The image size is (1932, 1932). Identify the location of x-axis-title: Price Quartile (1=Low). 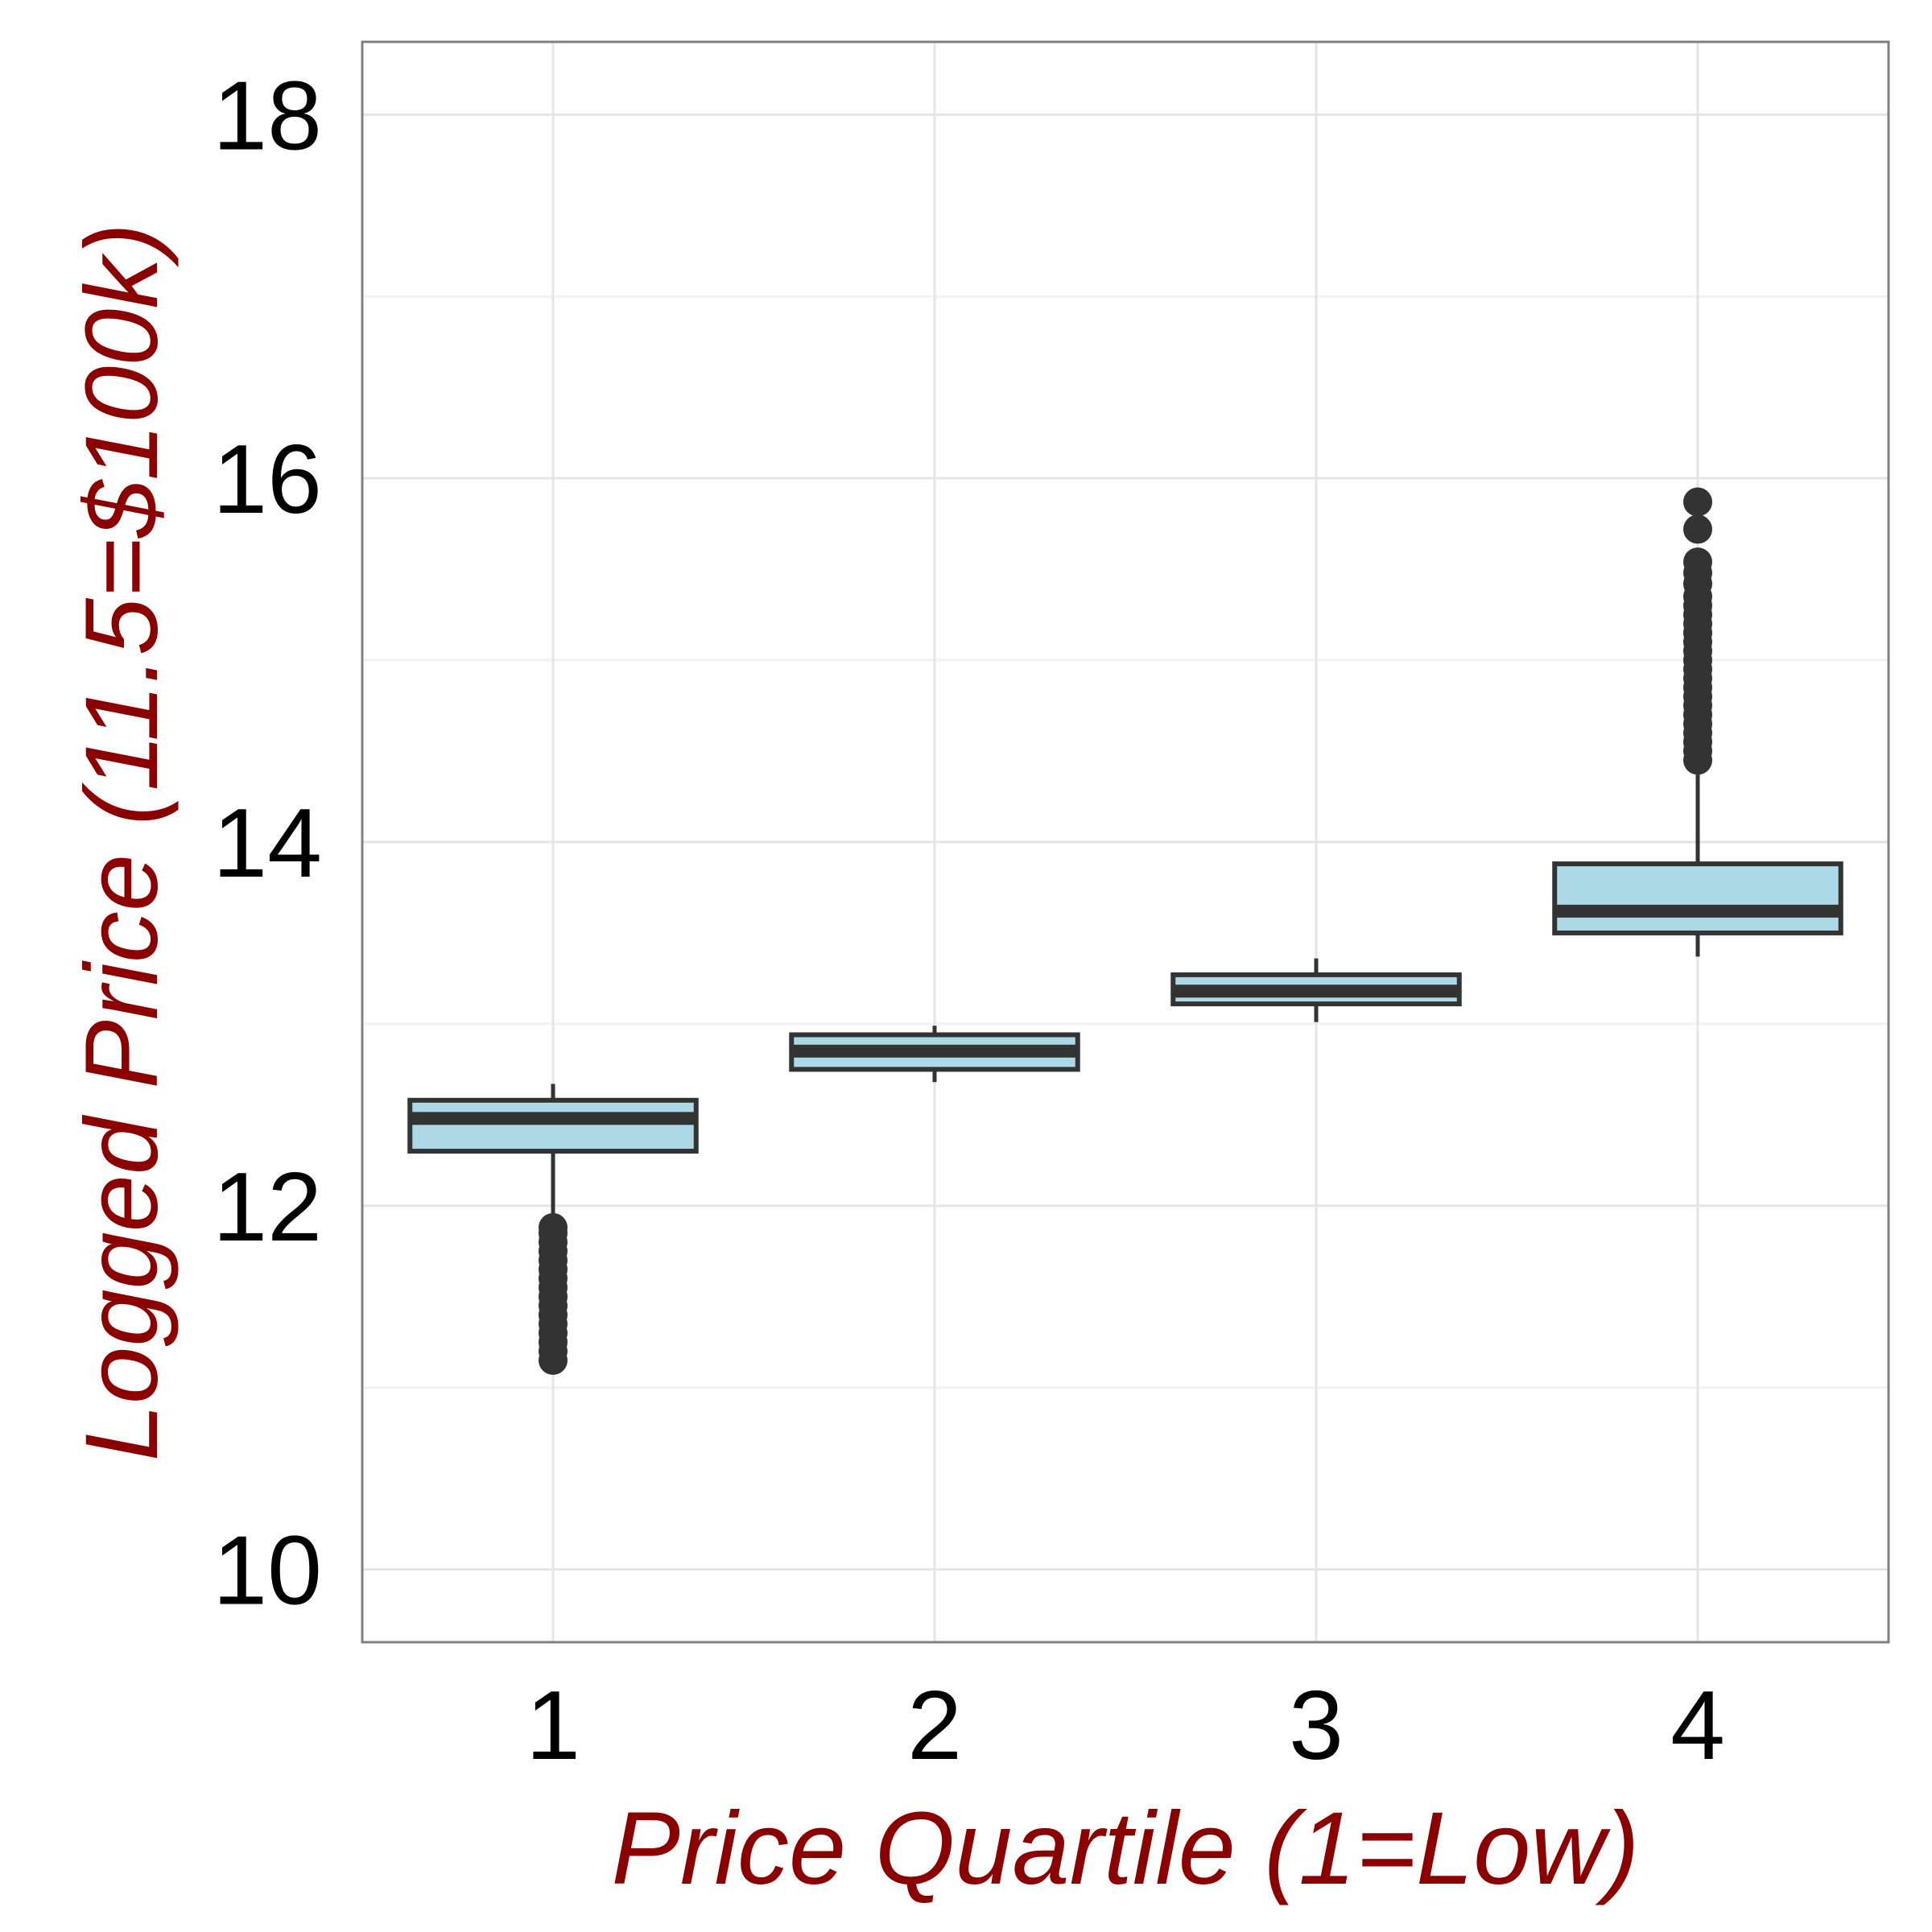
(1126, 1849).